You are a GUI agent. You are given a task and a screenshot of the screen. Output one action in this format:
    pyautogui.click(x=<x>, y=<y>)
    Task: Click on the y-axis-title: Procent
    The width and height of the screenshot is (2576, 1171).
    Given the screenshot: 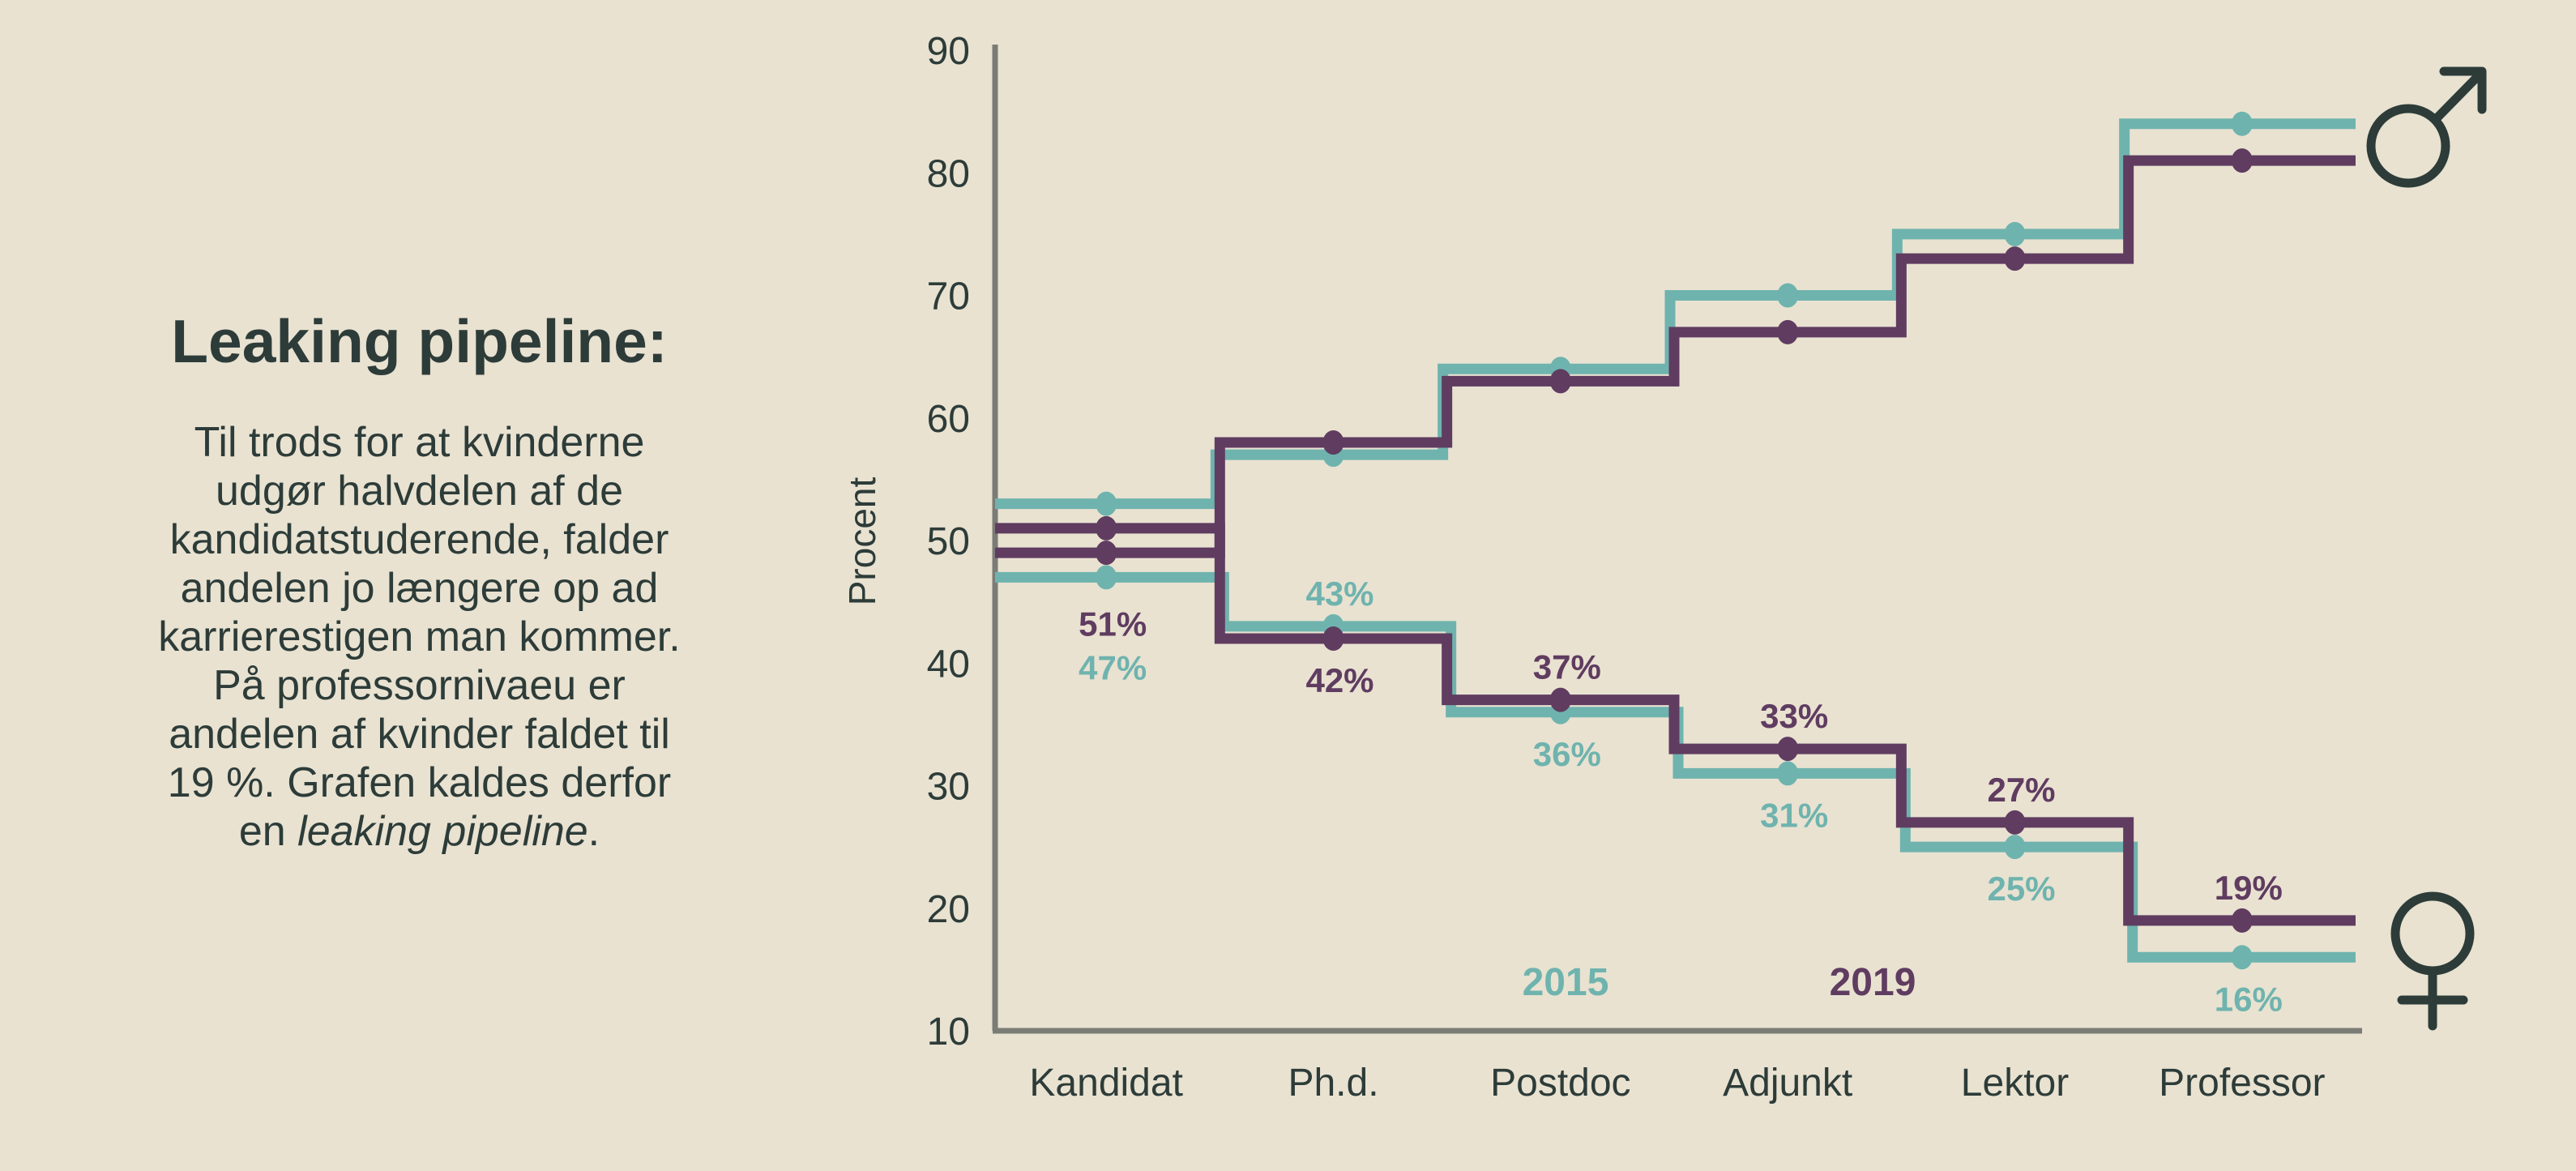 What is the action you would take?
    pyautogui.click(x=862, y=541)
    